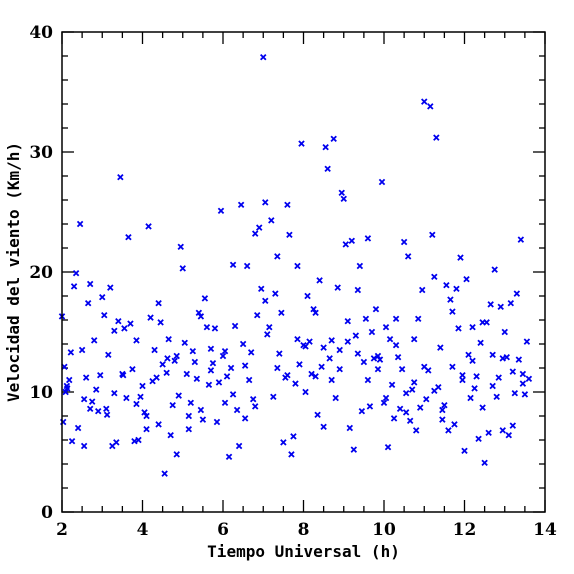 The width and height of the screenshot is (574, 574). What do you see at coordinates (384, 530) in the screenshot?
I see `x-tick-label: 10` at bounding box center [384, 530].